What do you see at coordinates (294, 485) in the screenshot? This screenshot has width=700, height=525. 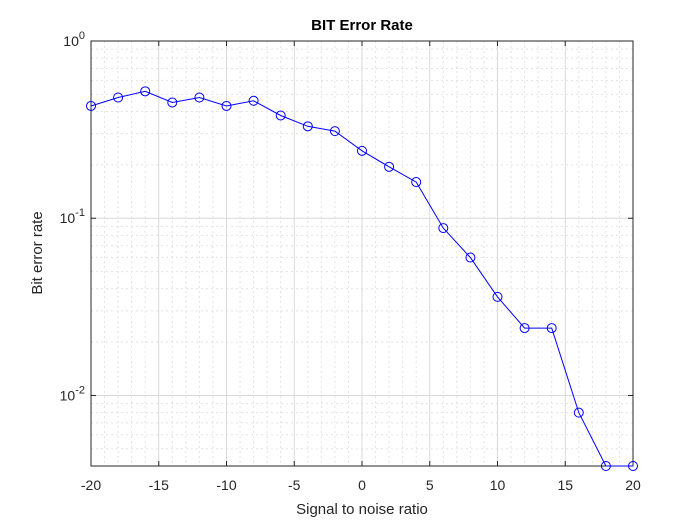 I see `x-tick-label: -5` at bounding box center [294, 485].